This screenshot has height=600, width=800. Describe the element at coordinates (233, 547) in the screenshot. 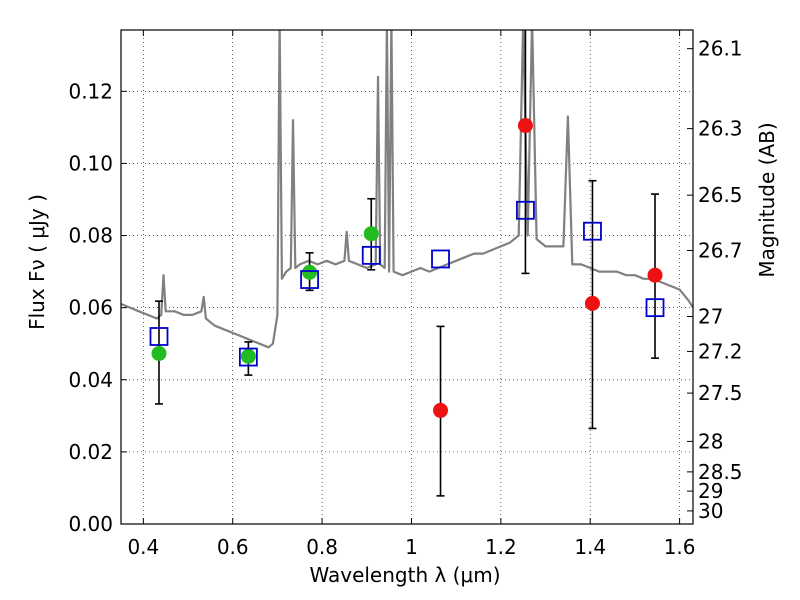

I see `x-tick-label: 0.6` at that location.